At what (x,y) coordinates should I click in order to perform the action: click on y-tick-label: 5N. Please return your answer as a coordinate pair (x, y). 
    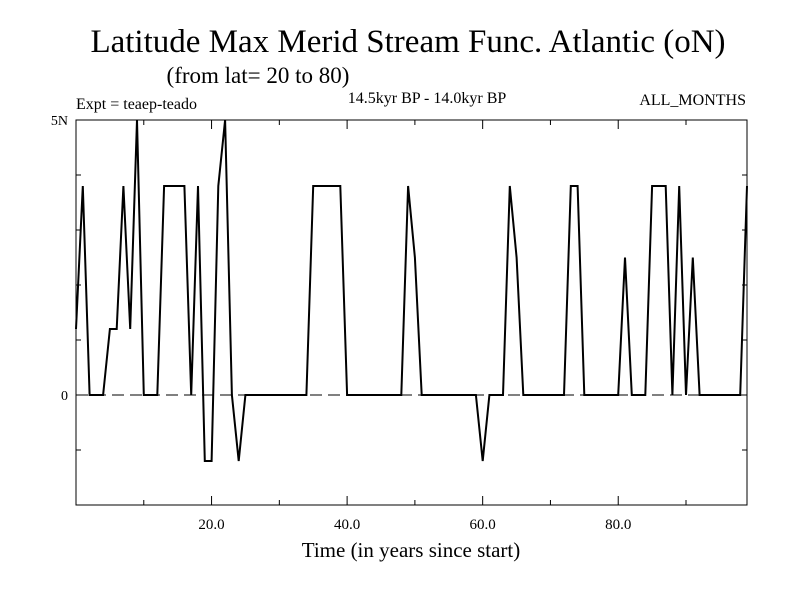
    Looking at the image, I should click on (59, 121).